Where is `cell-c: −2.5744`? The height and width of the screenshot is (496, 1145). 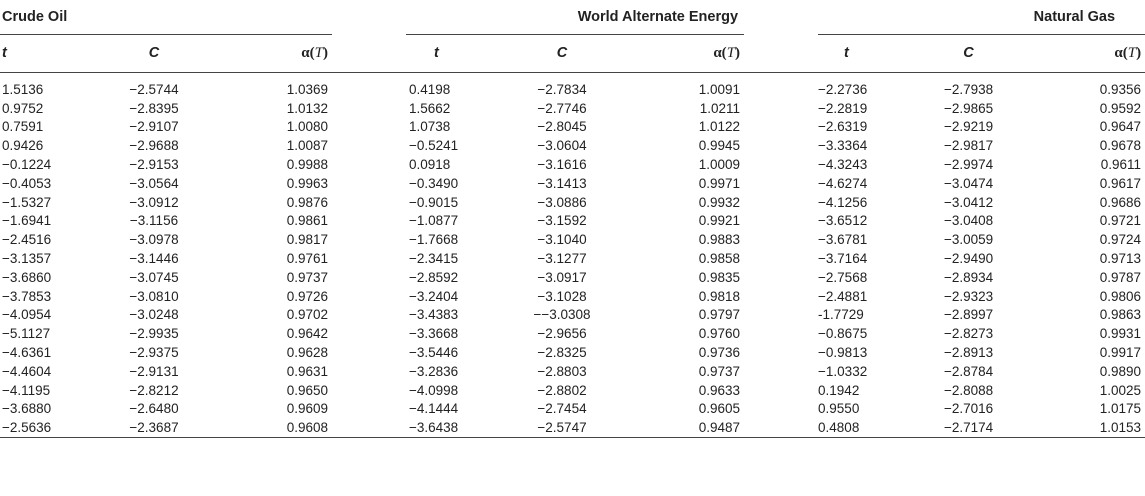
cell-c: −2.5744 is located at coordinates (154, 89).